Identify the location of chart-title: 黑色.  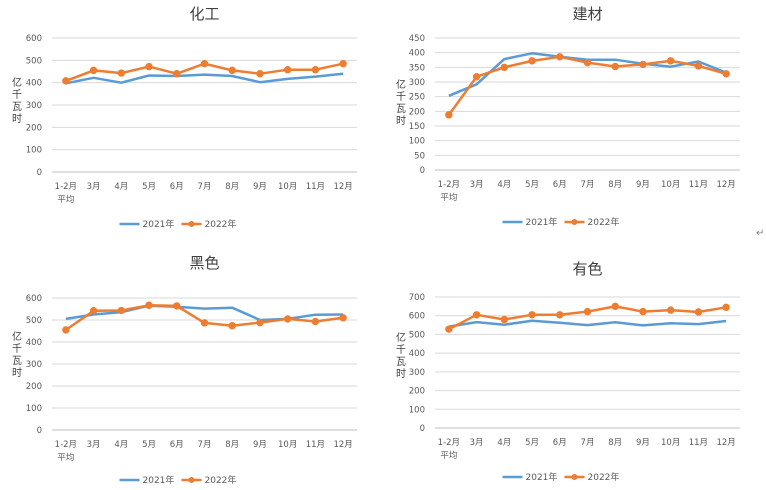
(204, 263).